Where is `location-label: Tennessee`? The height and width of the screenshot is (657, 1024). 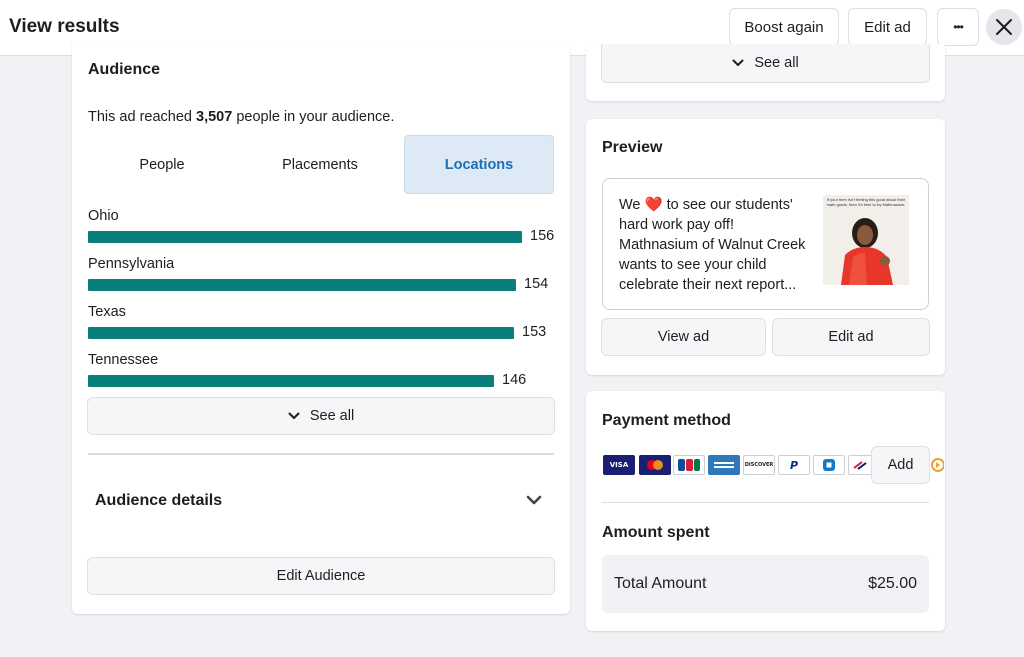 location-label: Tennessee is located at coordinates (123, 360).